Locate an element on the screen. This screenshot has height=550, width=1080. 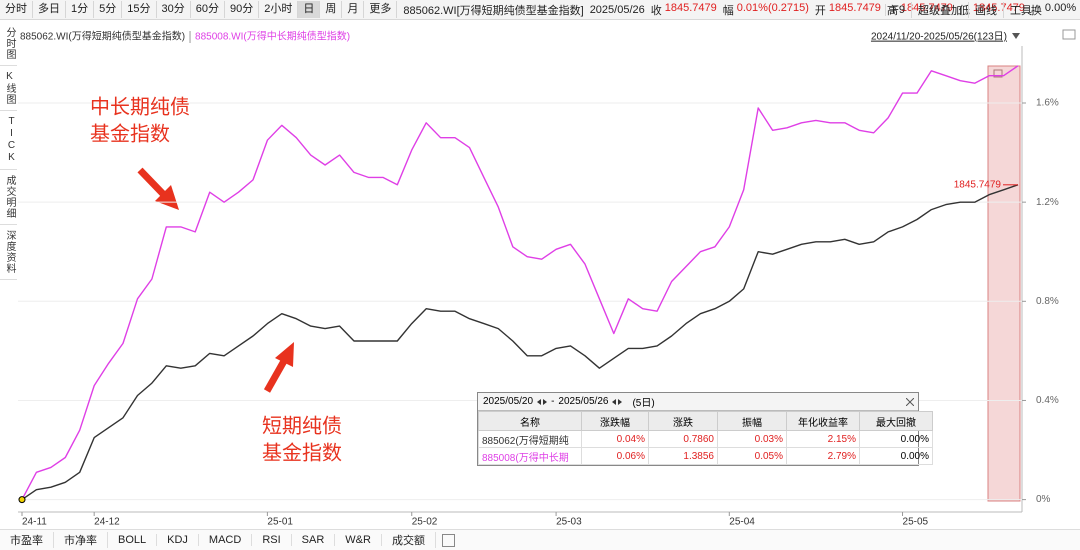
period-tab: 月 is located at coordinates (353, 9).